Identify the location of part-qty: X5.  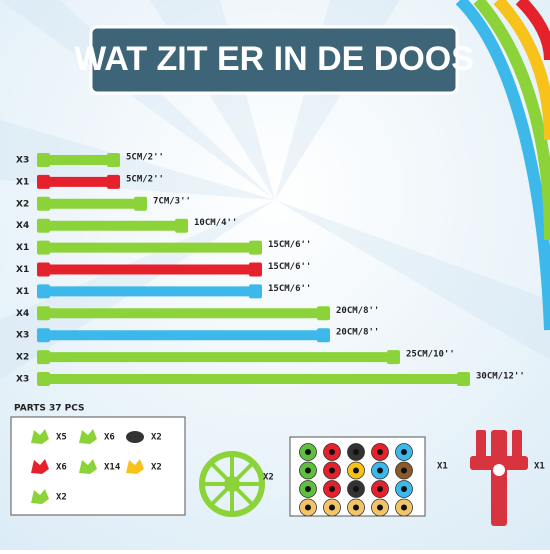
(61, 438).